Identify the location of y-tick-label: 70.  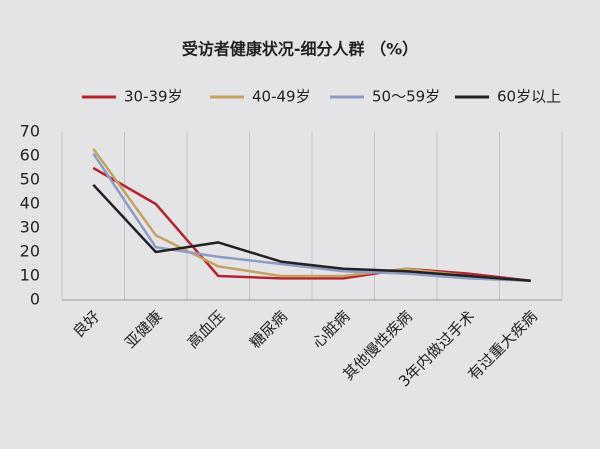
(30, 131).